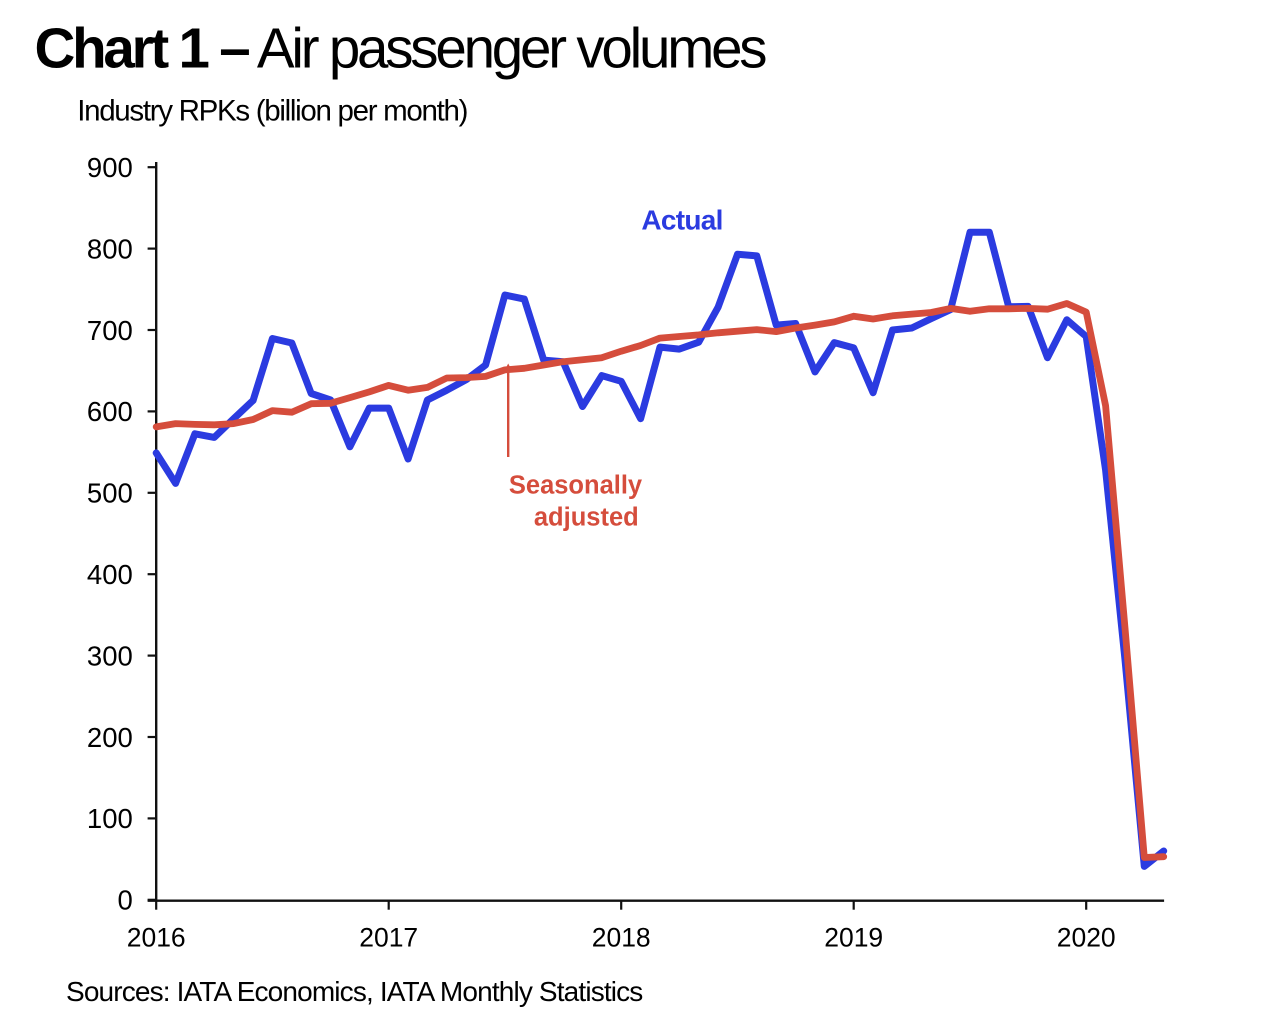  What do you see at coordinates (681, 220) in the screenshot?
I see `svg-text: Actual` at bounding box center [681, 220].